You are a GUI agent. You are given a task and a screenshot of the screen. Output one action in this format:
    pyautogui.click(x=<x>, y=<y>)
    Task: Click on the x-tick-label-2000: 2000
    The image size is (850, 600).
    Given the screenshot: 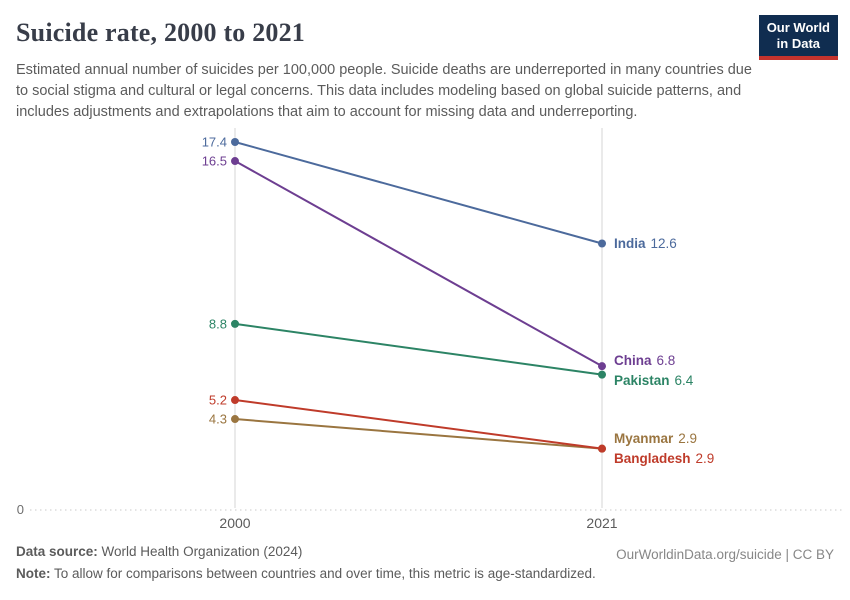 What is the action you would take?
    pyautogui.click(x=234, y=523)
    